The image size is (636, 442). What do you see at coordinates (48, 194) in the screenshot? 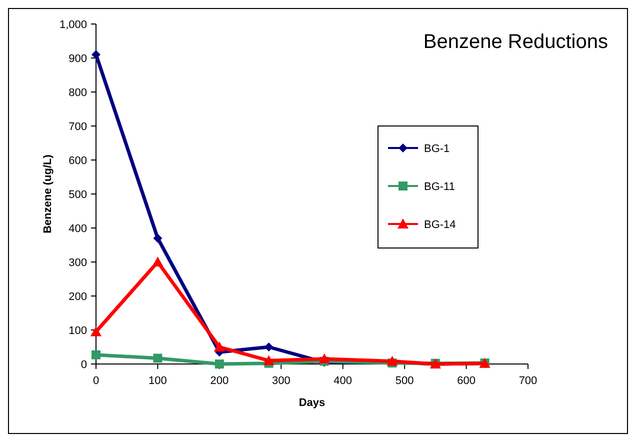
I see `y-axis-title: Benzene (ug/L)` at bounding box center [48, 194].